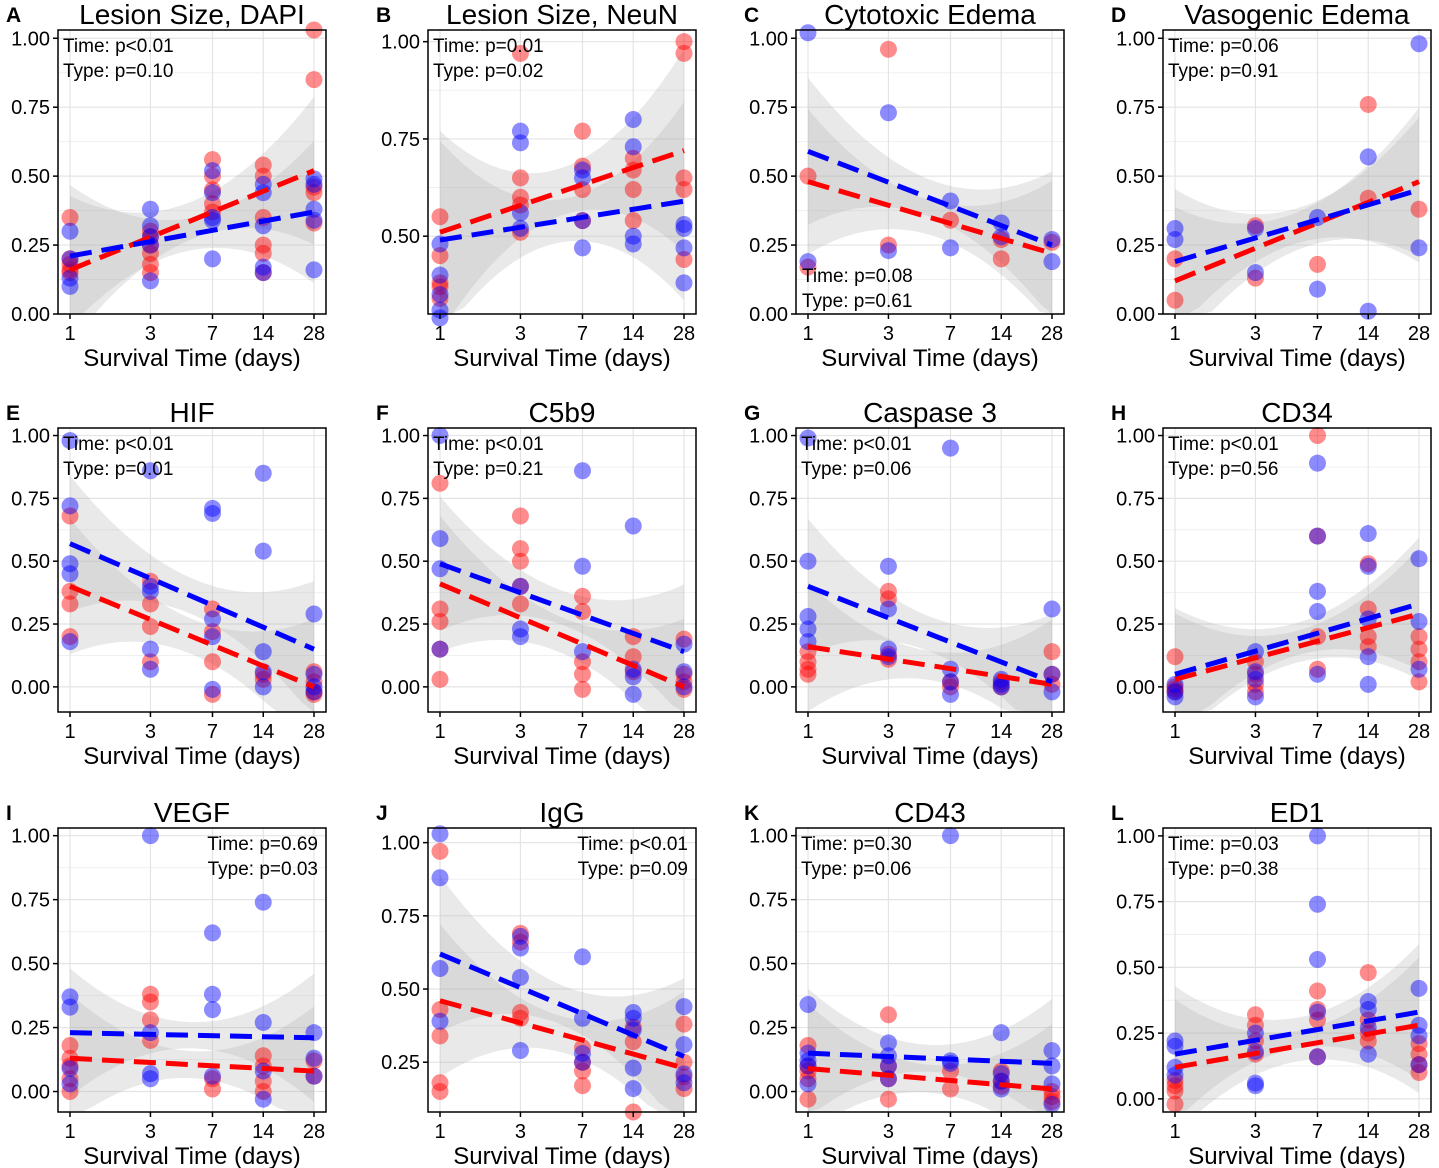  I want to click on x-tick-label: 3, so click(1255, 334).